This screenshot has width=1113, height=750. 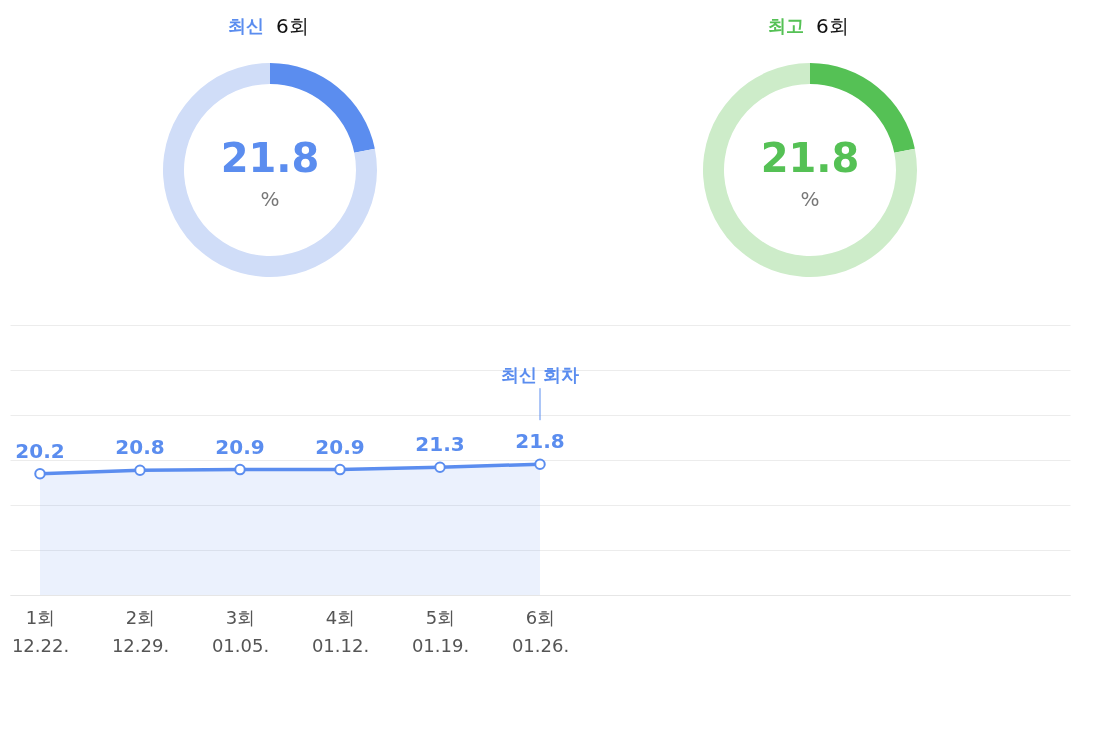 I want to click on data-label: 21.3, so click(x=440, y=444).